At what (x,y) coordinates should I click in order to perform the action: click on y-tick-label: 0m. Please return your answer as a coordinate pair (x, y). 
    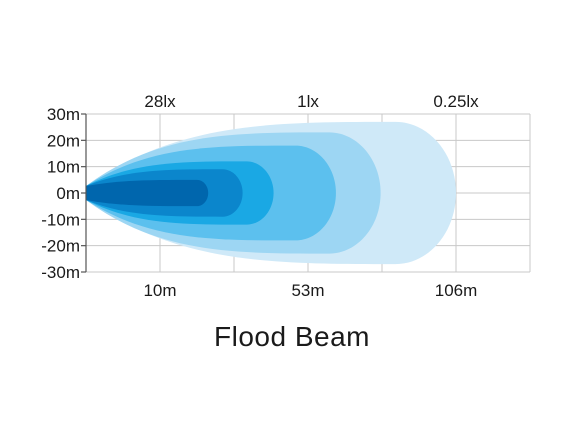
    Looking at the image, I should click on (68, 193).